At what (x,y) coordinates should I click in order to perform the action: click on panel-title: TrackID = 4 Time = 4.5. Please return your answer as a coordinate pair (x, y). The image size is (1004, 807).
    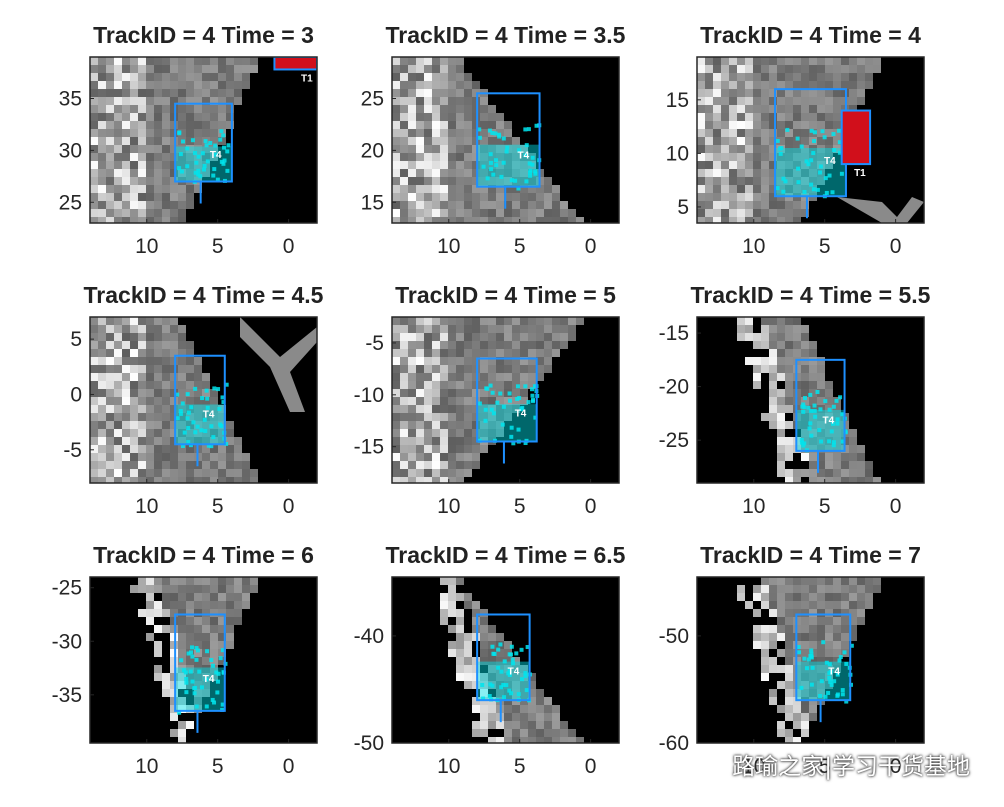
    Looking at the image, I should click on (204, 295).